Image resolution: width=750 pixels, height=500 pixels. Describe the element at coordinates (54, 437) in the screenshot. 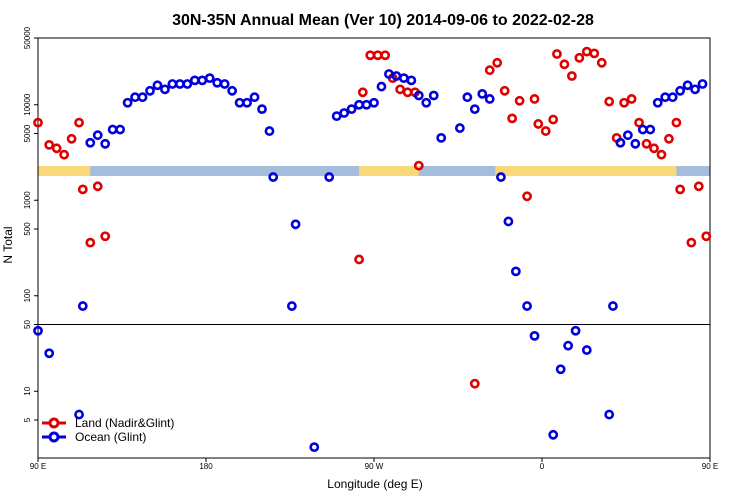

I see `legend-swatch-marker-ocean` at that location.